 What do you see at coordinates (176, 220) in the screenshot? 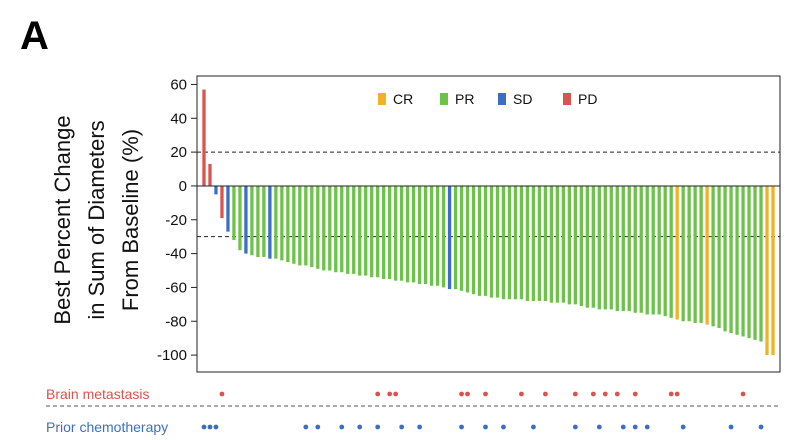
I see `y-tick-label: -20` at bounding box center [176, 220].